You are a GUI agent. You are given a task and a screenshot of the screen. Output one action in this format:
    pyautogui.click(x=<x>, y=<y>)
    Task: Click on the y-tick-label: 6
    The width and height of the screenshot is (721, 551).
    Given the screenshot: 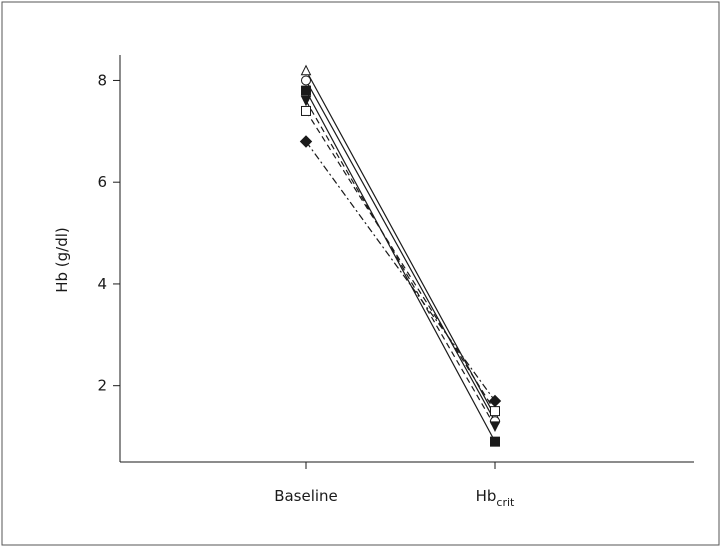 What is the action you would take?
    pyautogui.click(x=102, y=182)
    